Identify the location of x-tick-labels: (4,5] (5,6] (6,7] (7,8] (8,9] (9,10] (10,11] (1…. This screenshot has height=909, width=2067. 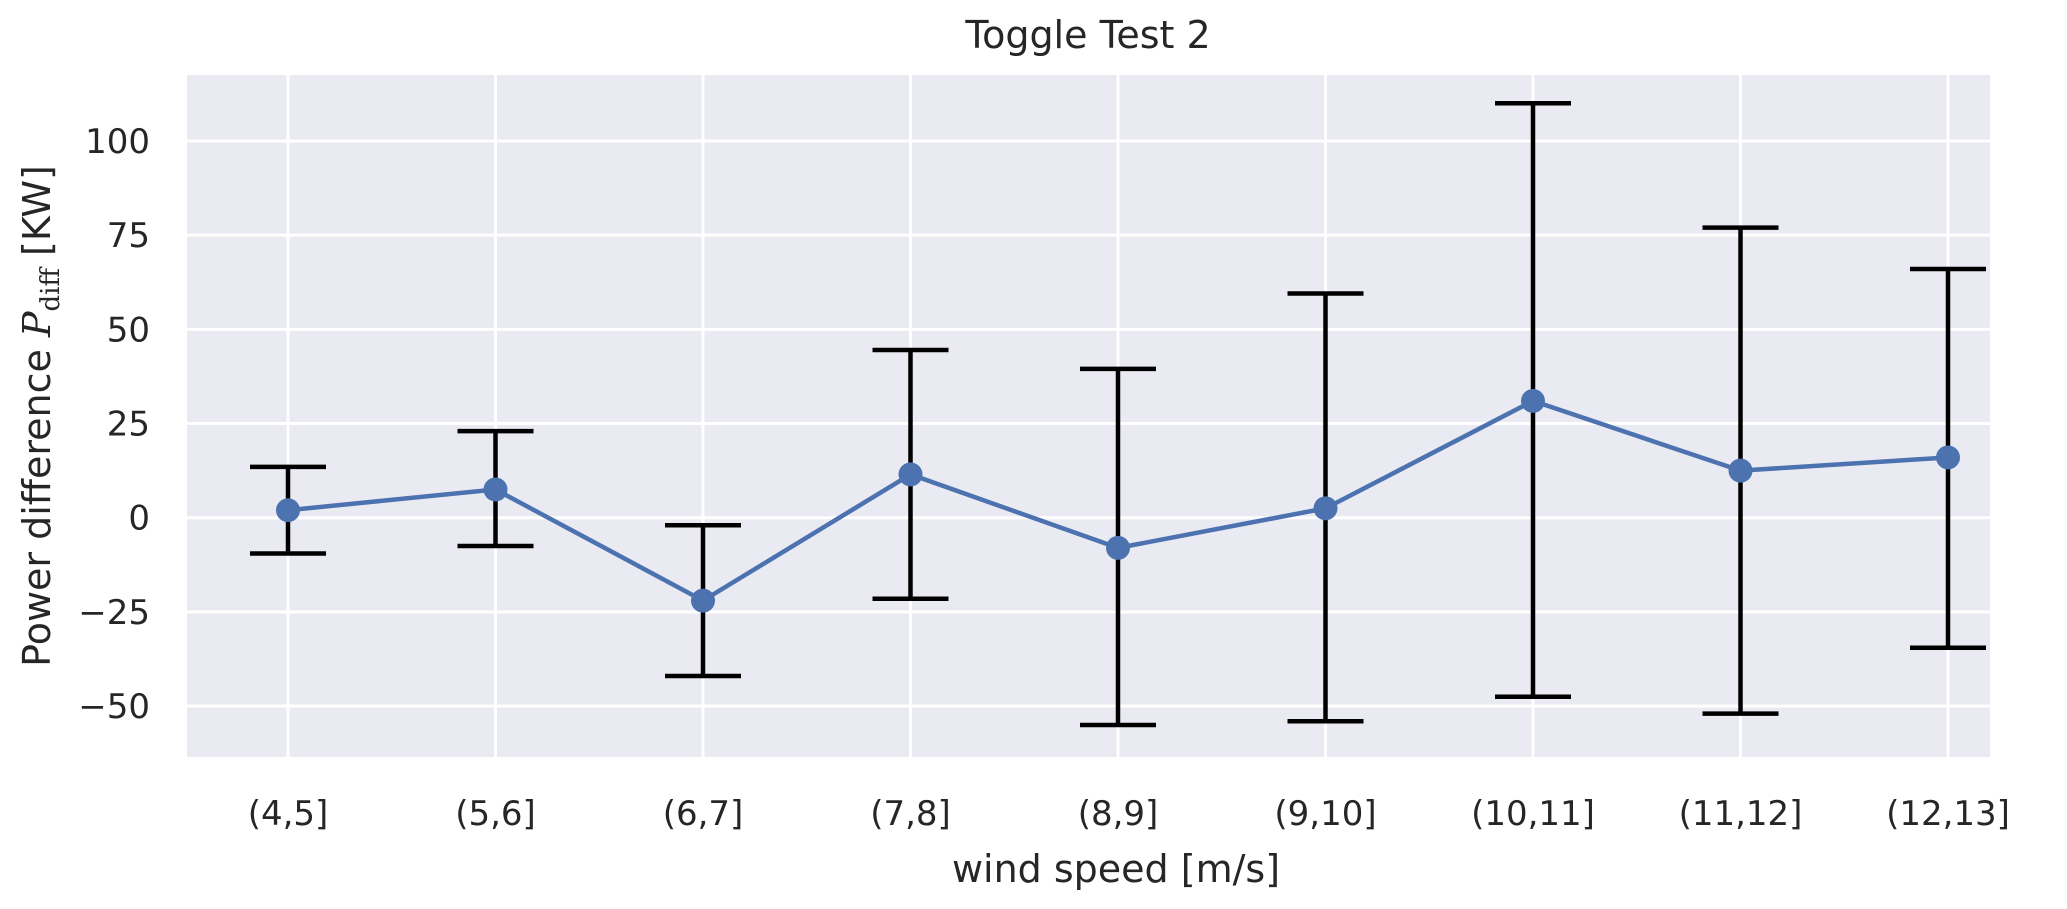
(1129, 814).